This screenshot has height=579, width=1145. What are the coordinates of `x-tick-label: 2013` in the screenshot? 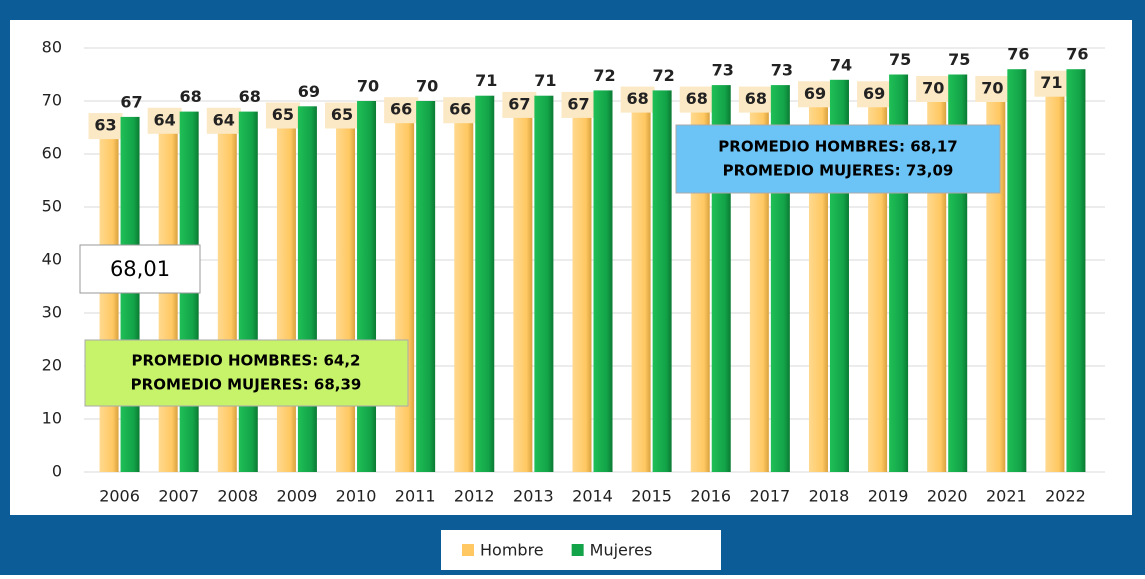 It's located at (533, 496).